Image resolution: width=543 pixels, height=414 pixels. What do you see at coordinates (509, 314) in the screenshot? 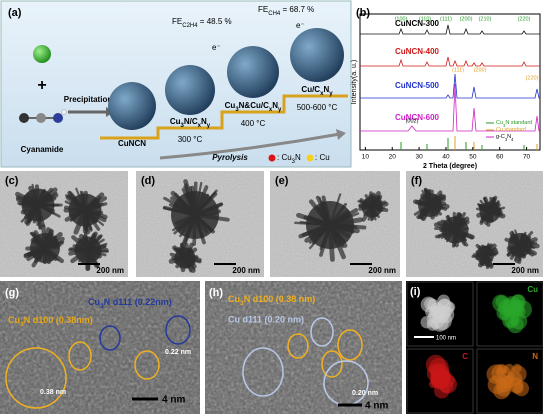
I see `tile-border` at bounding box center [509, 314].